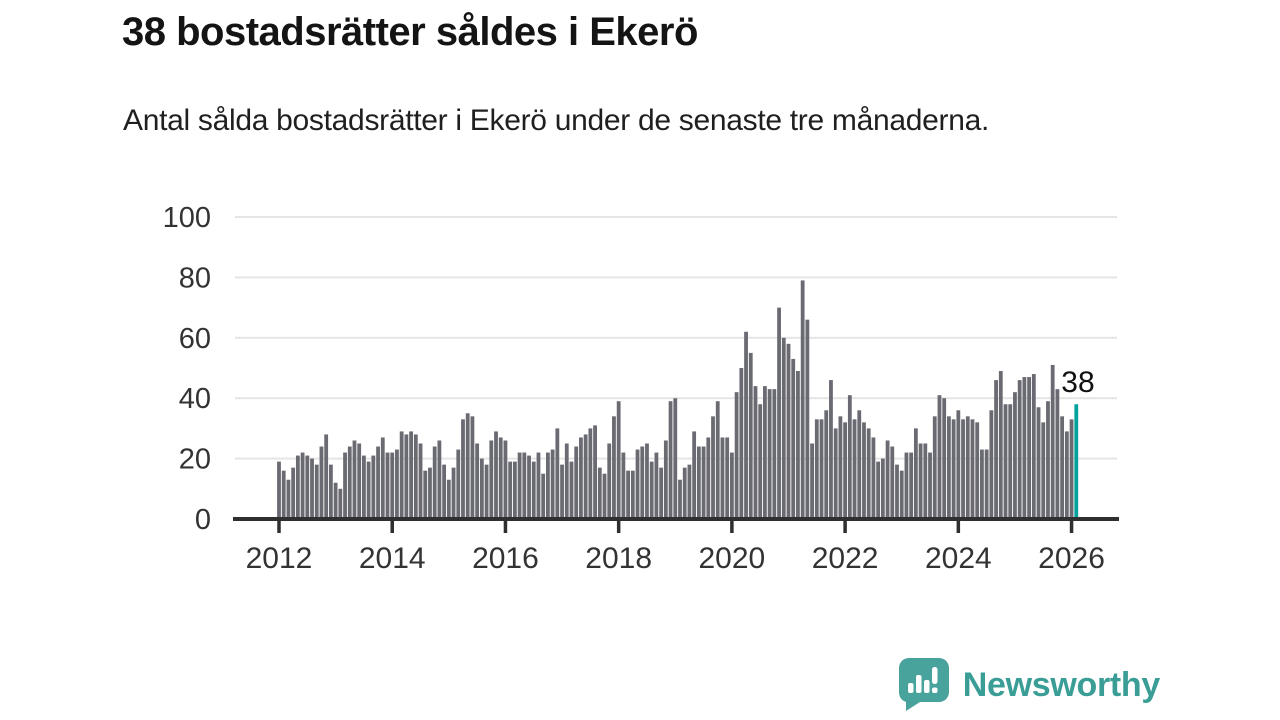  Describe the element at coordinates (279, 558) in the screenshot. I see `x-axis-tick-label: 2012` at that location.